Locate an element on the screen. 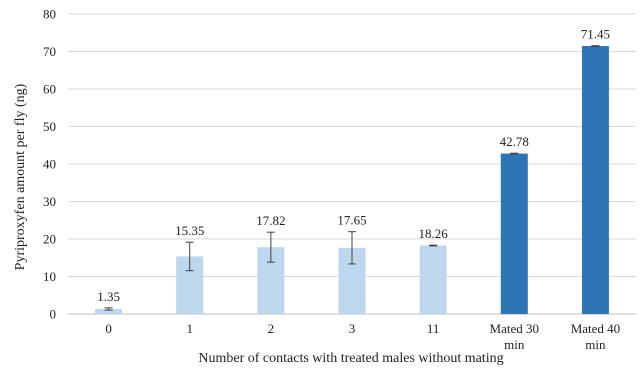  x-tick-label: 3 is located at coordinates (352, 328).